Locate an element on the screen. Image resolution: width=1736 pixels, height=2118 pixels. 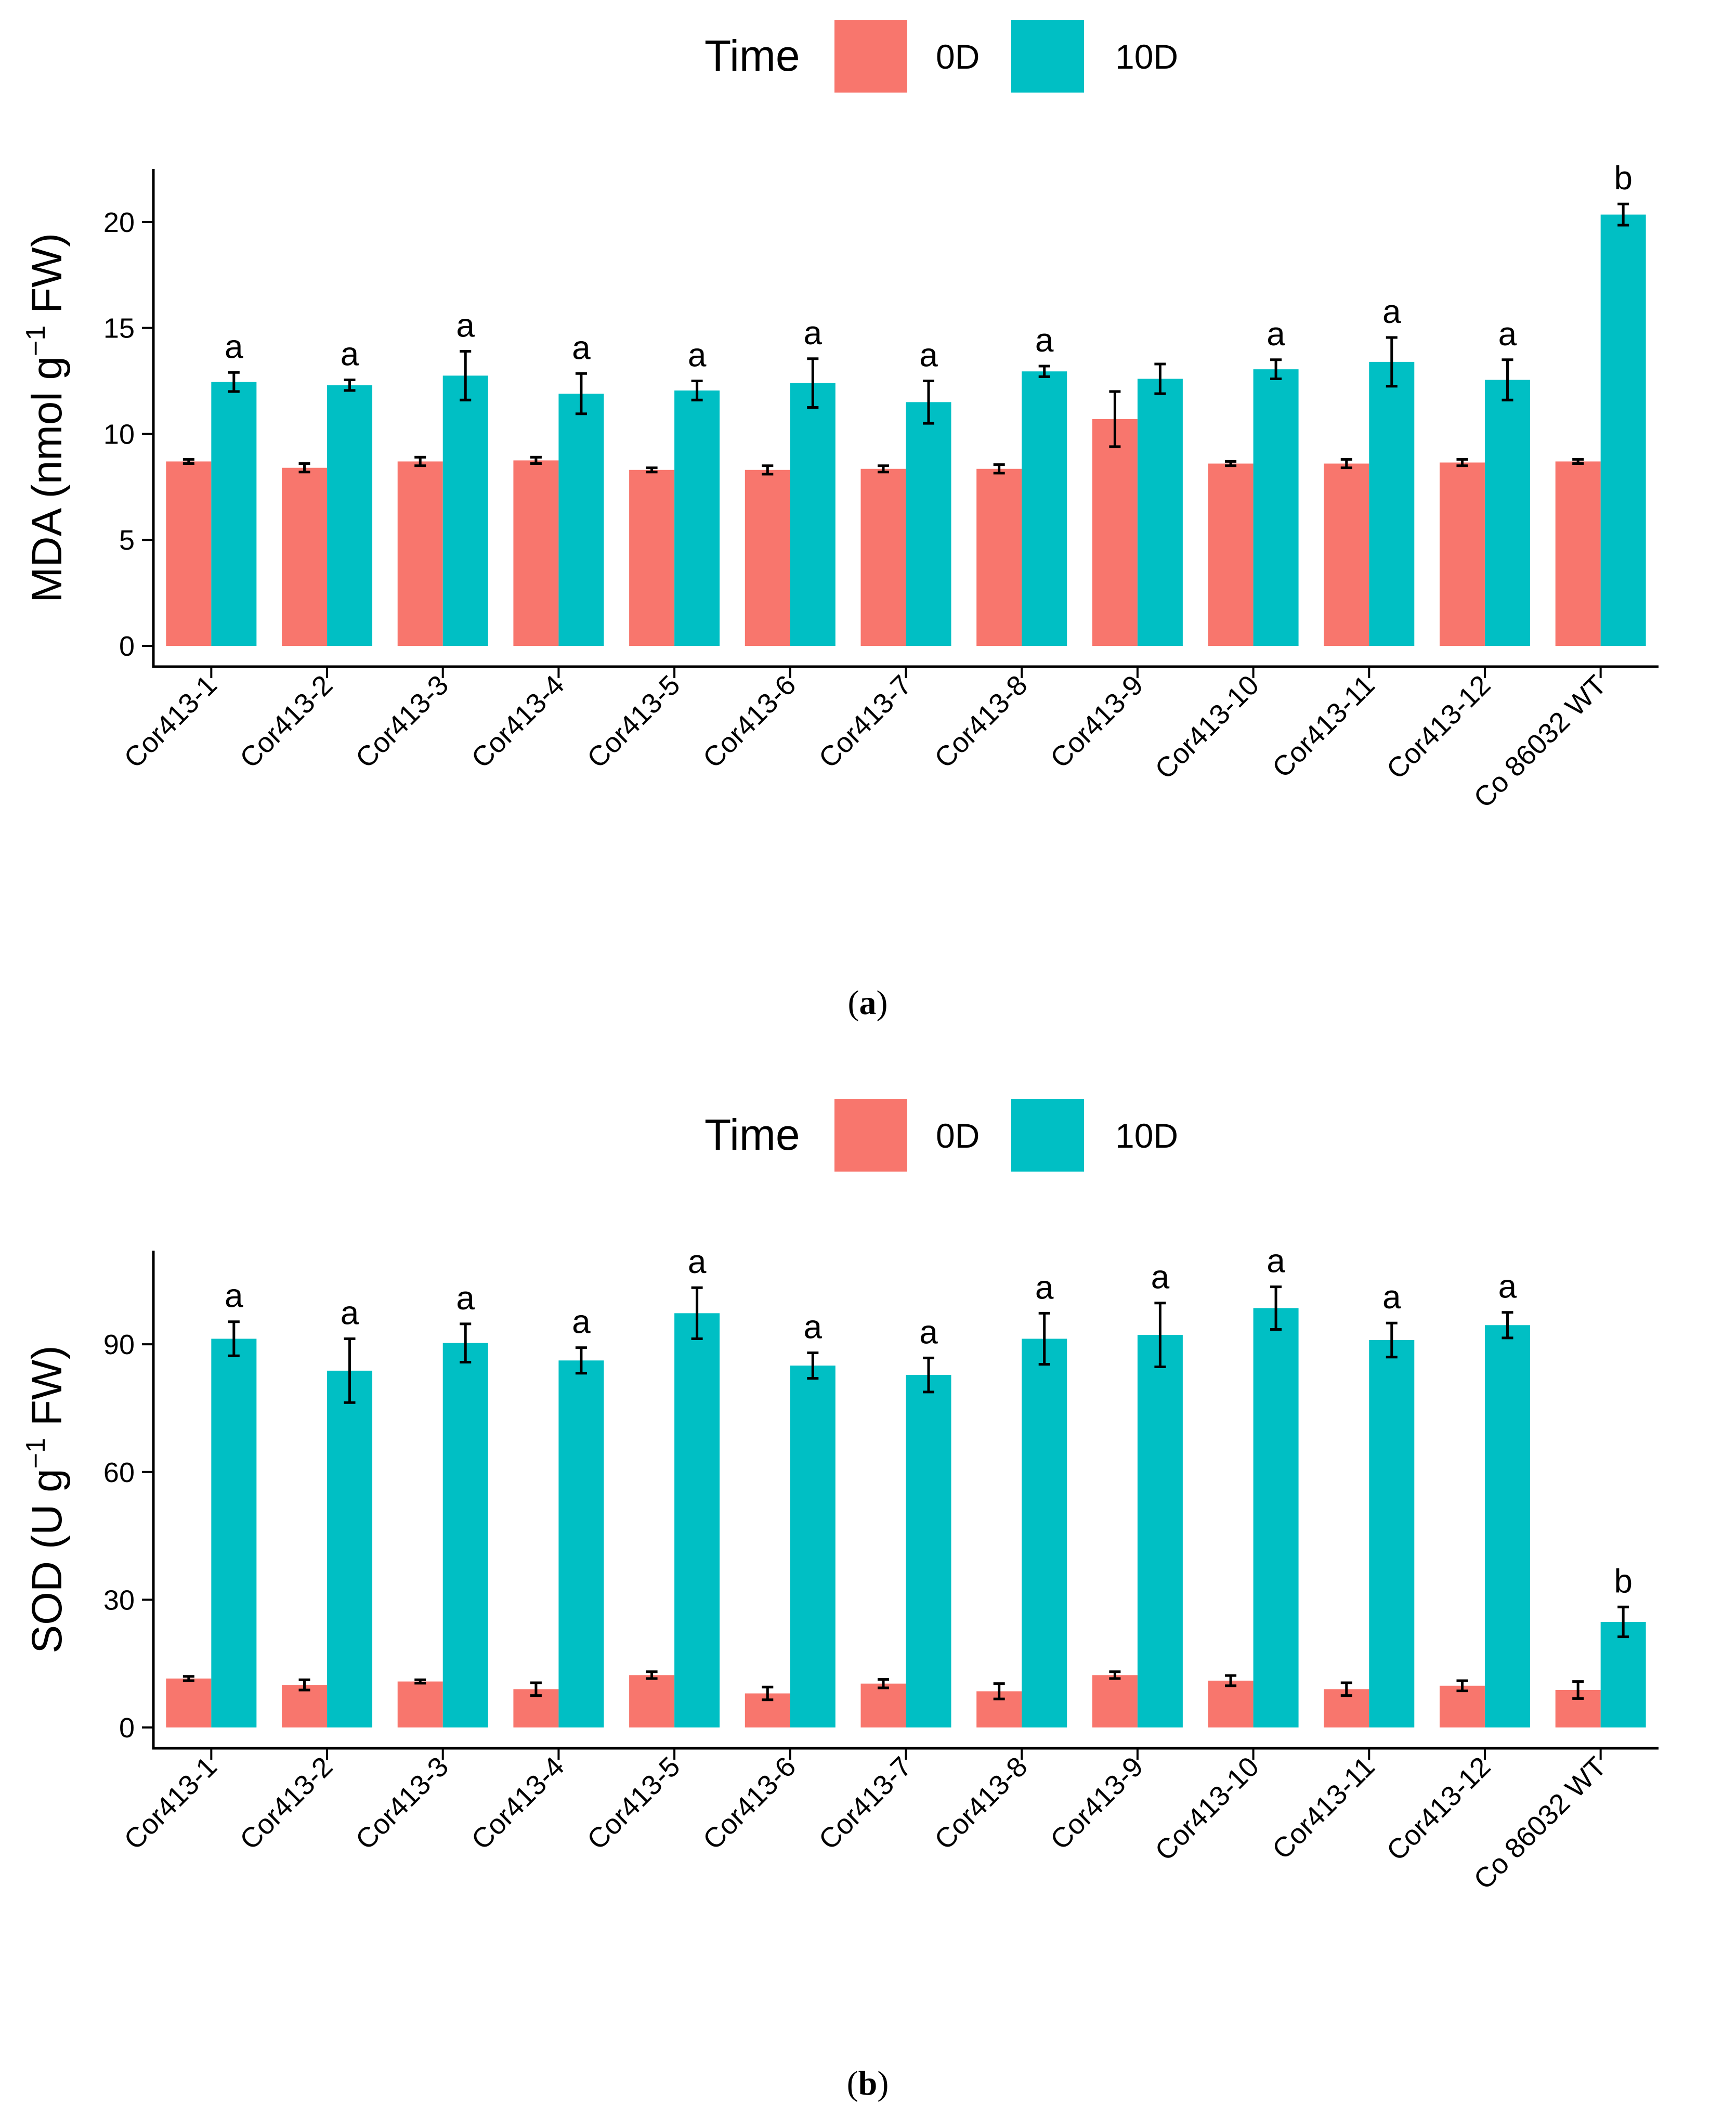
y-tick-label: 20 is located at coordinates (119, 222).